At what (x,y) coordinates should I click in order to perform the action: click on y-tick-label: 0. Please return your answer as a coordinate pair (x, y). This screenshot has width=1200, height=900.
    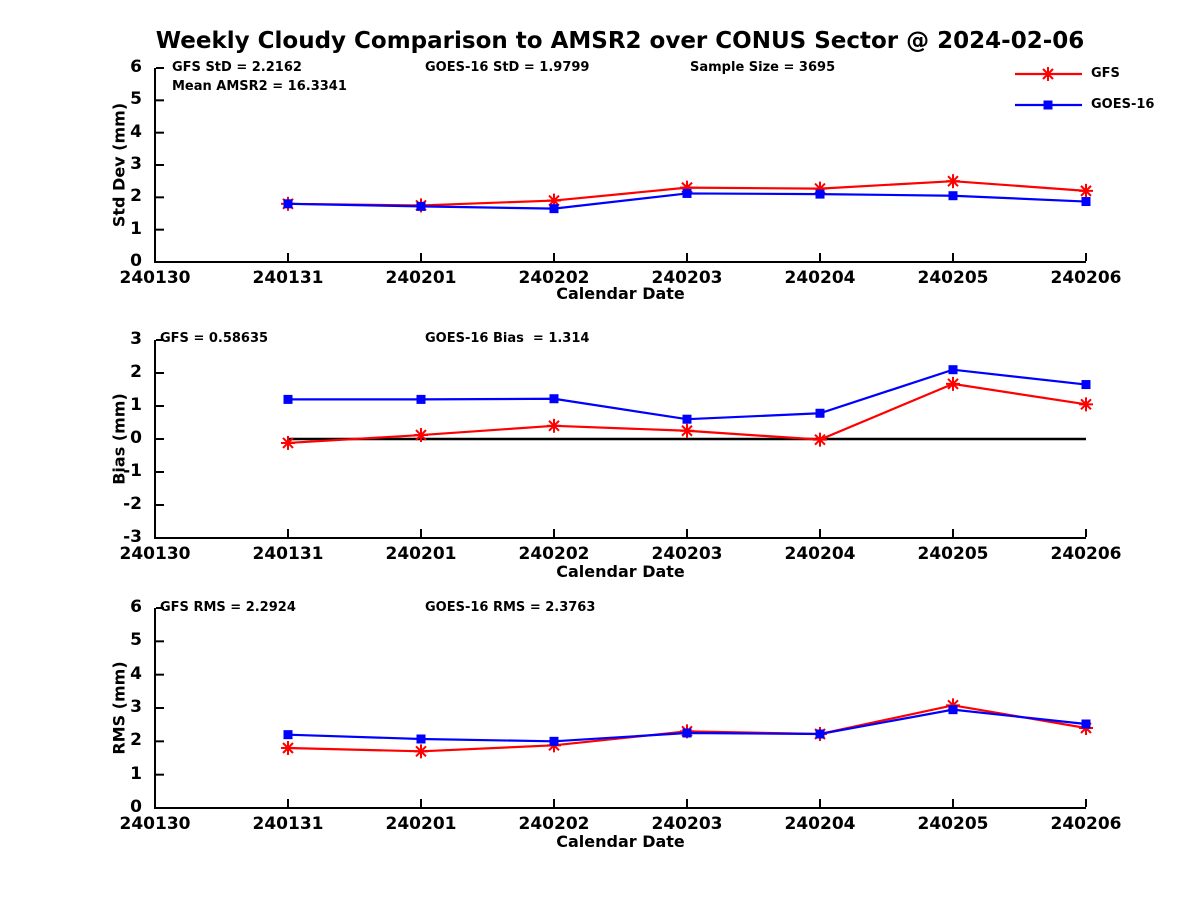
    Looking at the image, I should click on (136, 807).